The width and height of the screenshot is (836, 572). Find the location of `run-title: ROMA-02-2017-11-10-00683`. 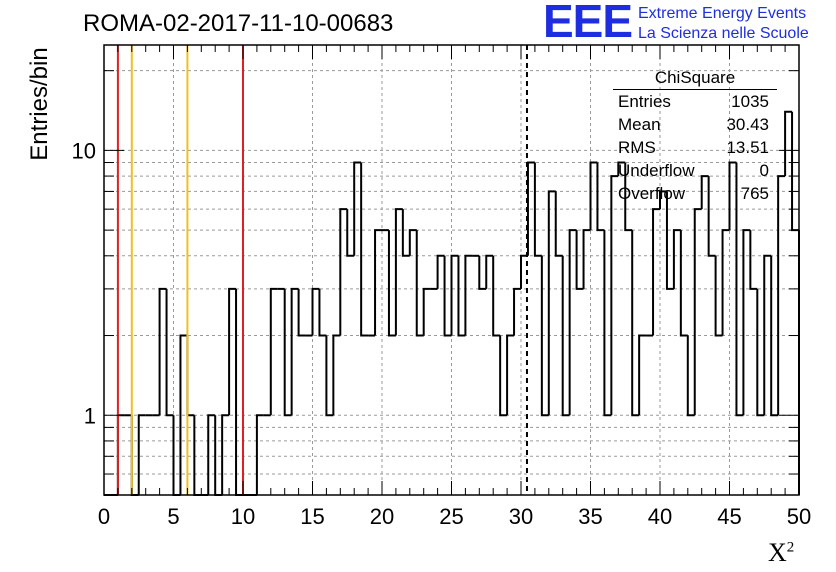

run-title: ROMA-02-2017-11-10-00683 is located at coordinates (238, 23).